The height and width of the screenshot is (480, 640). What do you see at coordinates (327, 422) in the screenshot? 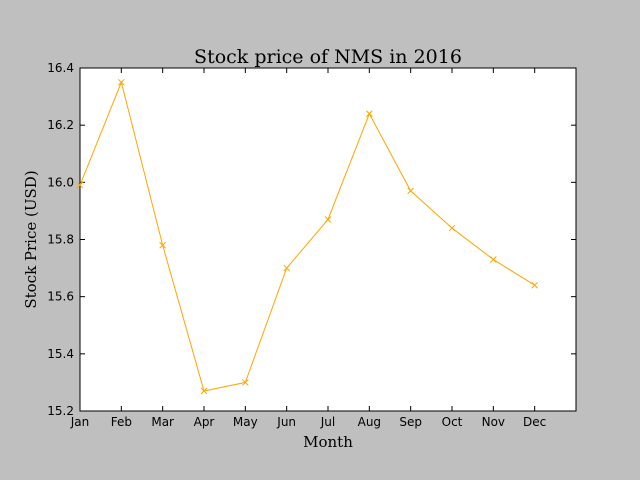
I see `x-tick-label: Jul` at bounding box center [327, 422].